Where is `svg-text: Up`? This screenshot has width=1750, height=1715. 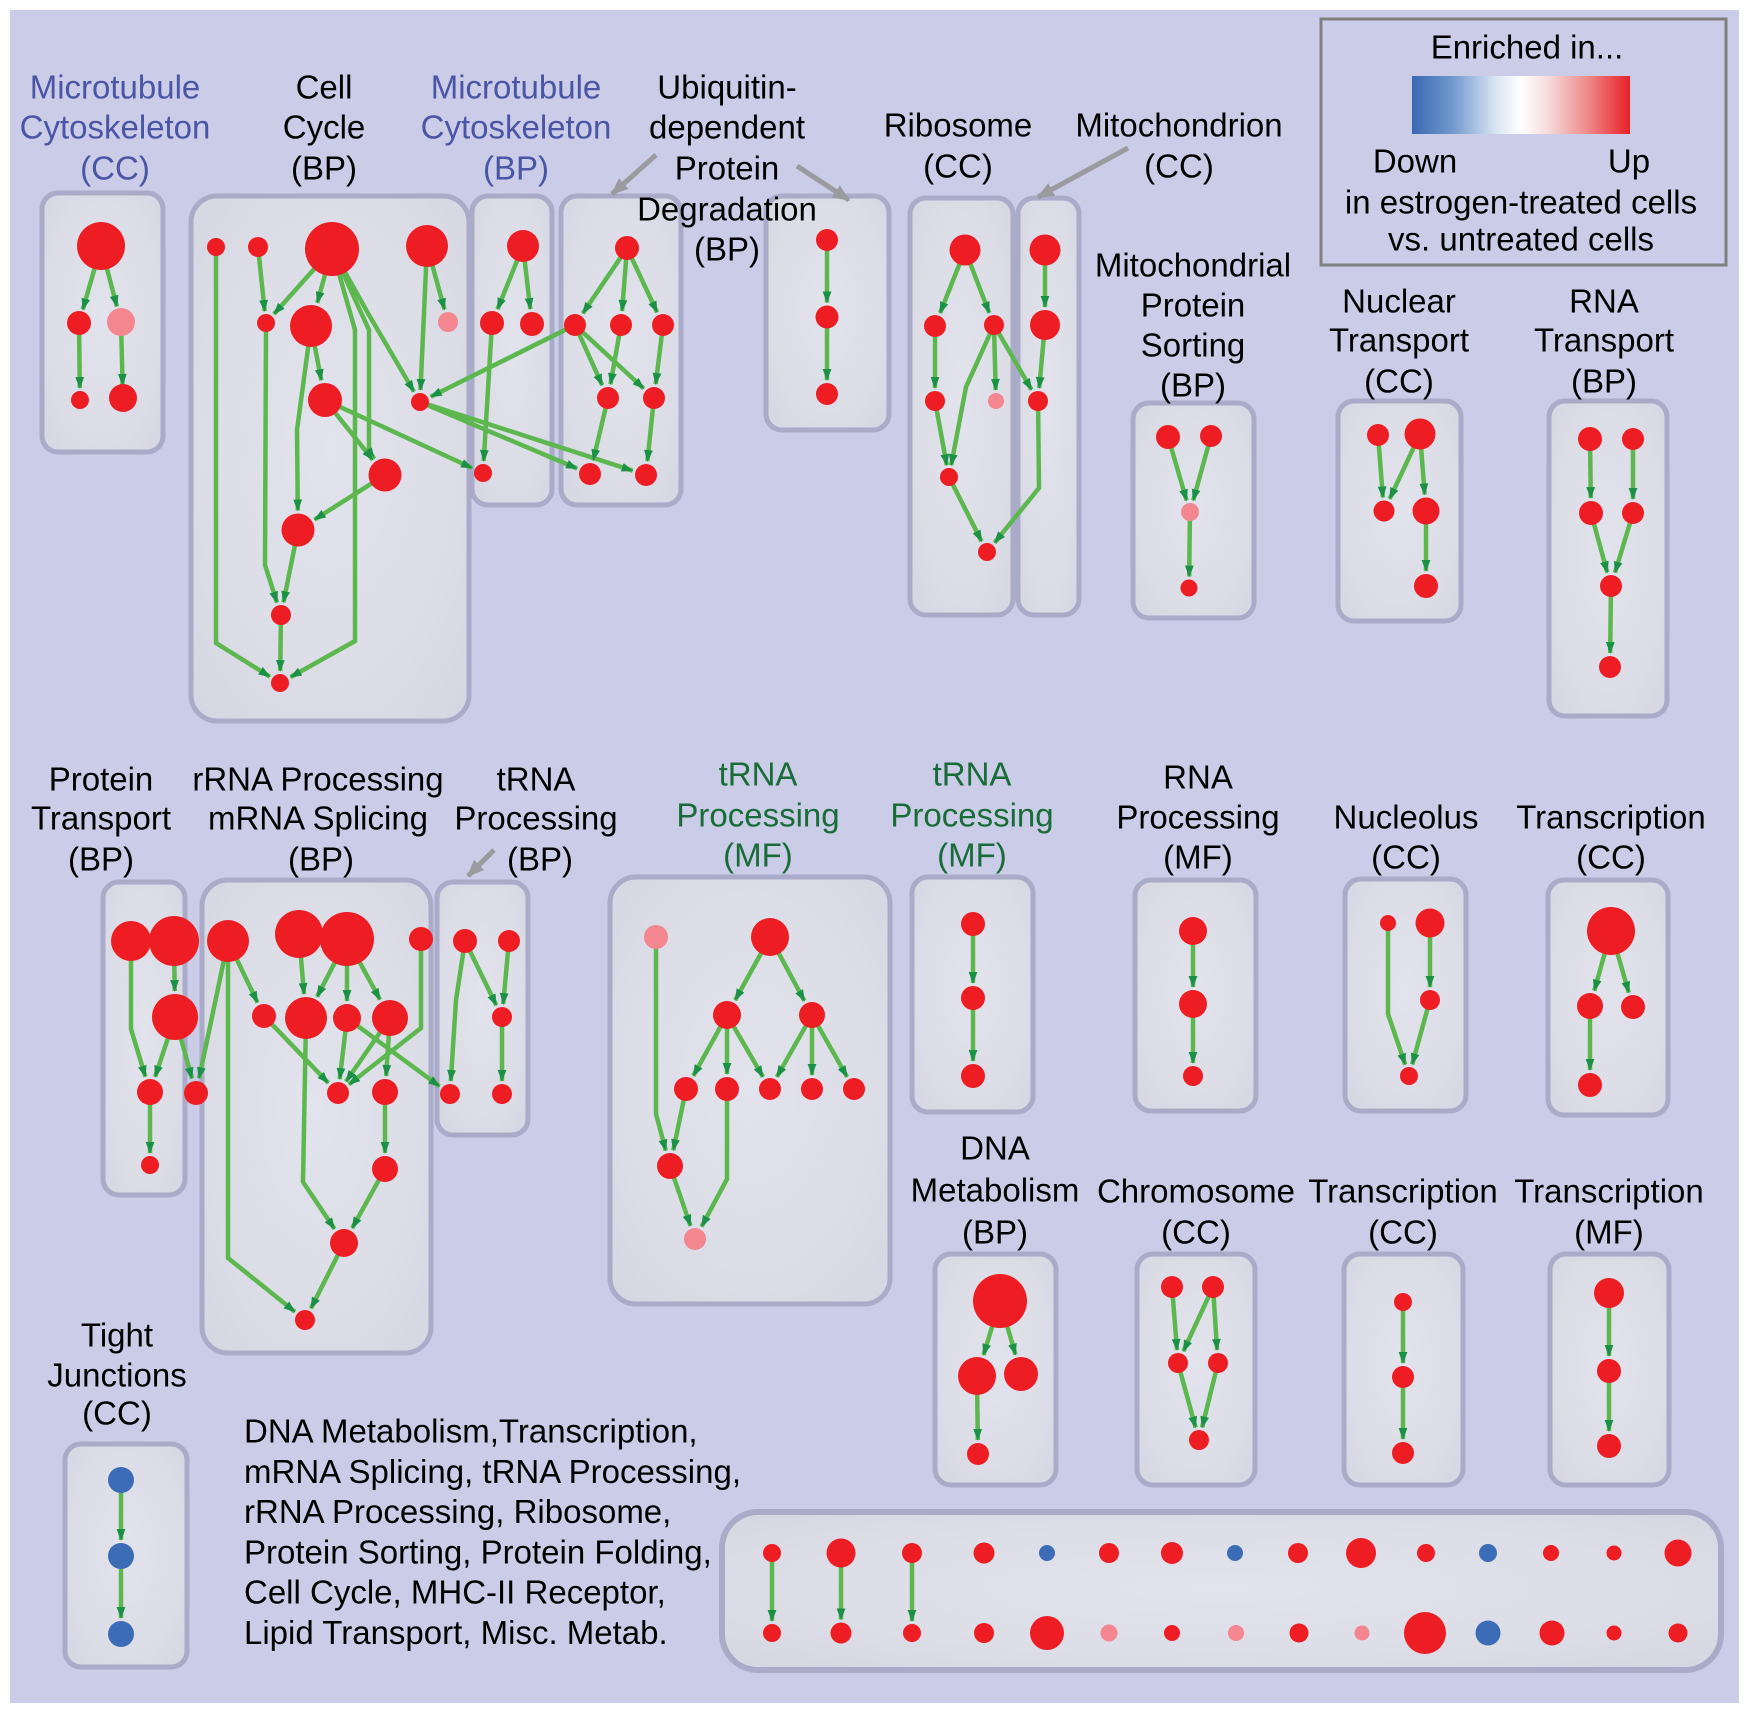 svg-text: Up is located at coordinates (1629, 161).